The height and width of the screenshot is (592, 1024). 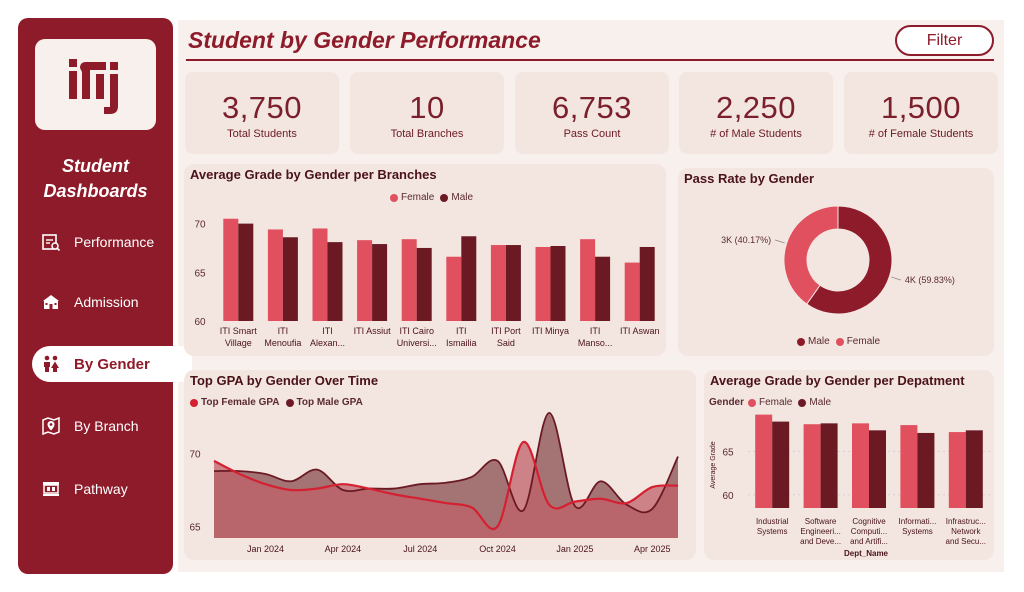 I want to click on sidebar-item-admission: Admission, so click(x=95, y=302).